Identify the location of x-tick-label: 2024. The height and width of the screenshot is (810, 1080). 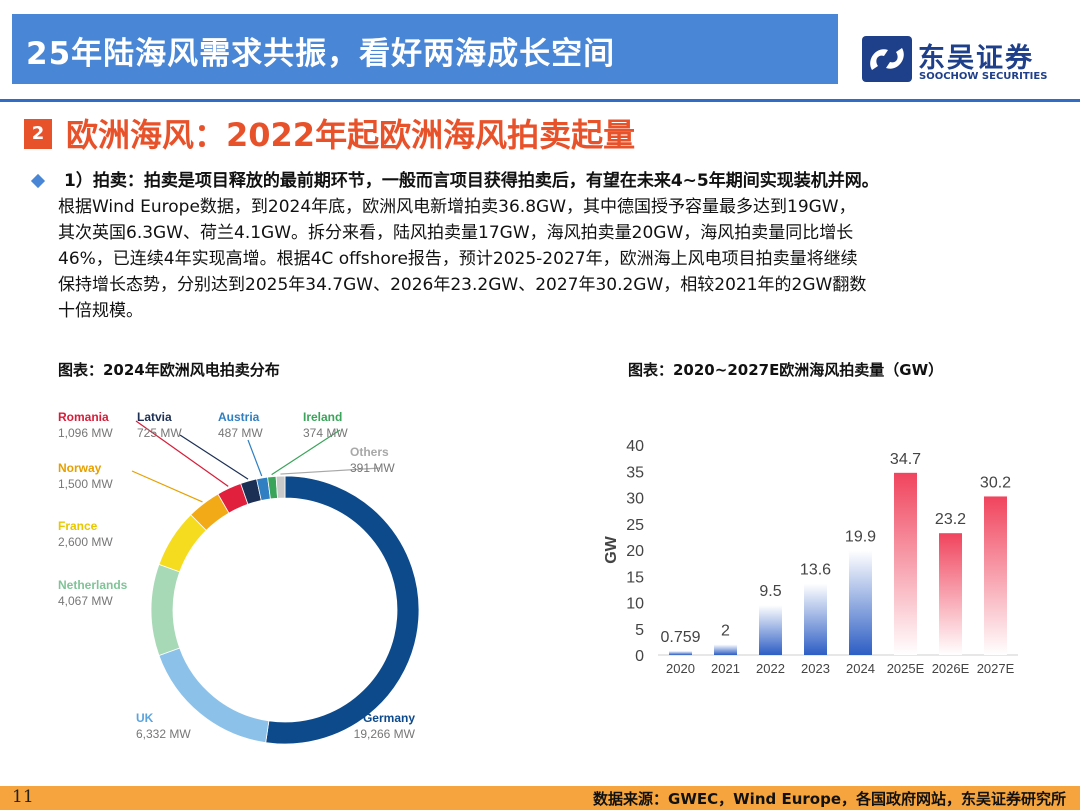
(860, 668).